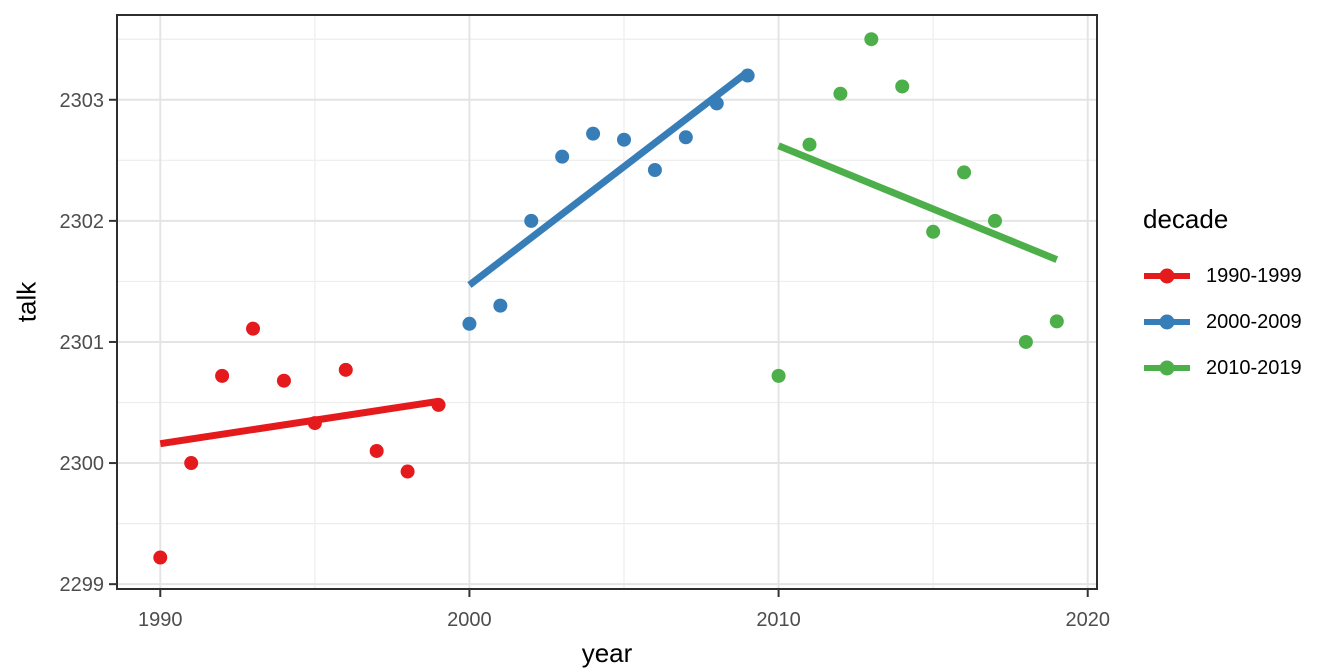  What do you see at coordinates (82, 464) in the screenshot?
I see `y-tick-label: 2300` at bounding box center [82, 464].